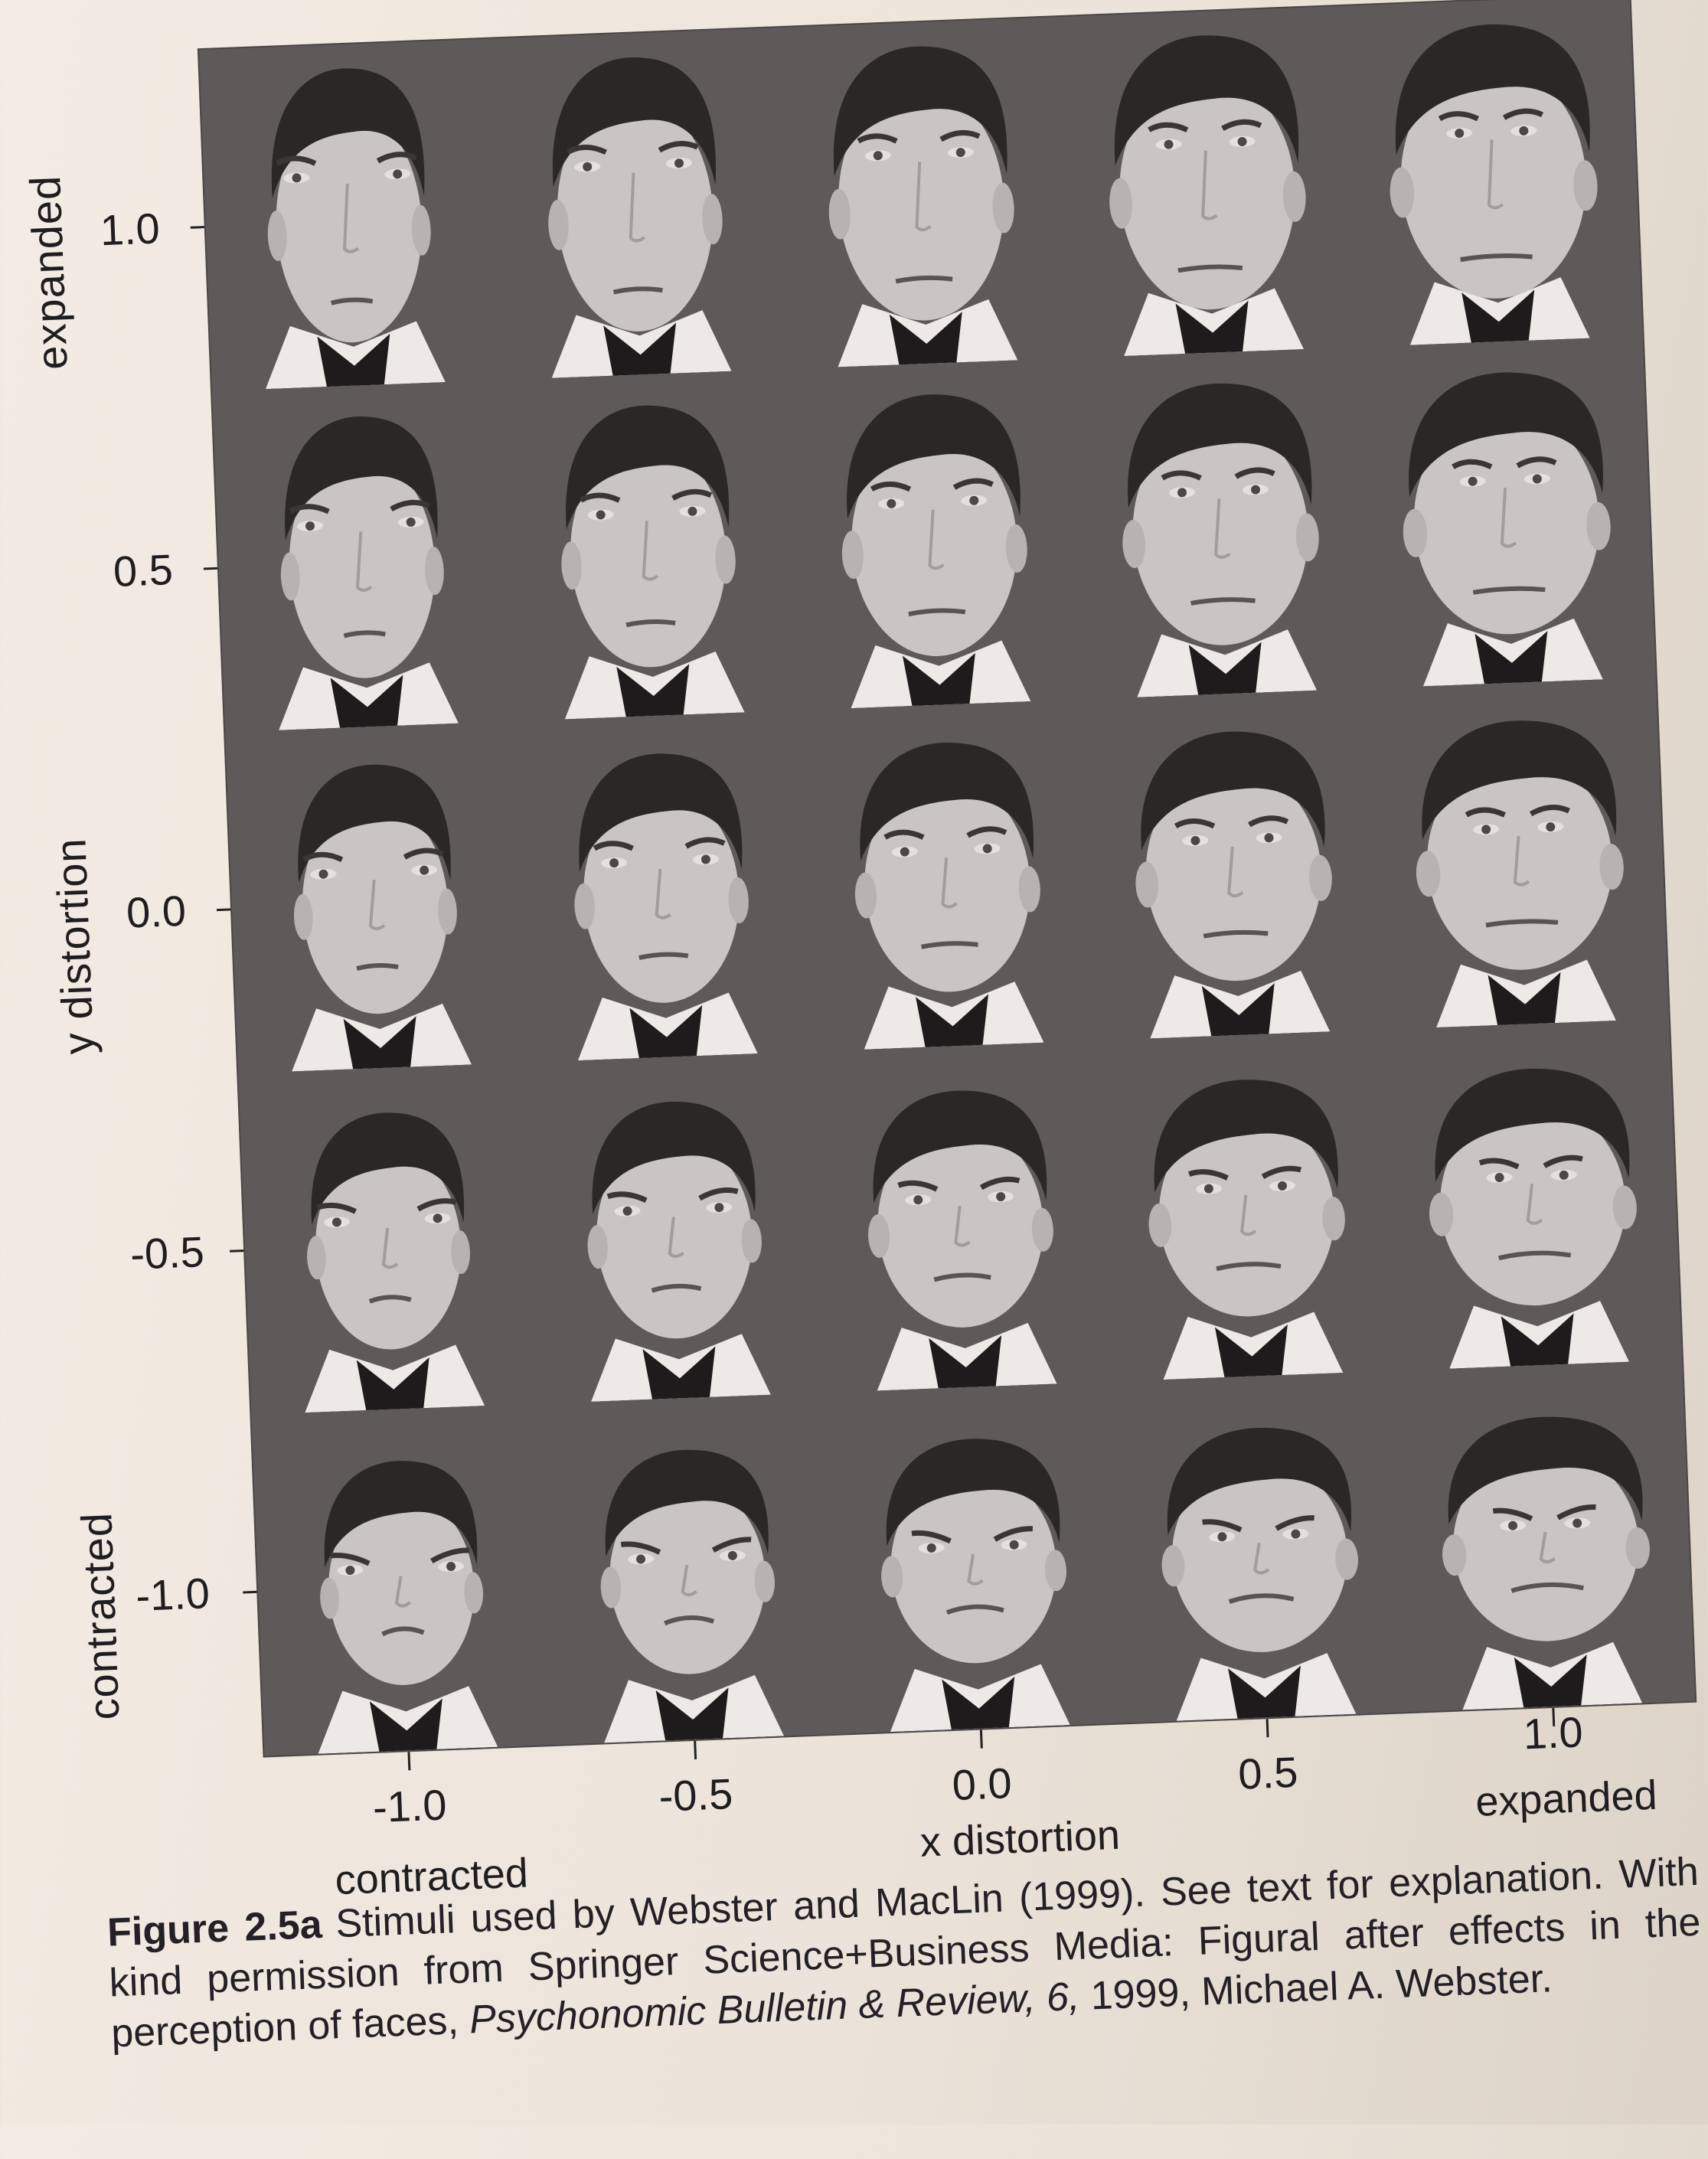  I want to click on y-axis-bottom-label: contracted, so click(101, 1616).